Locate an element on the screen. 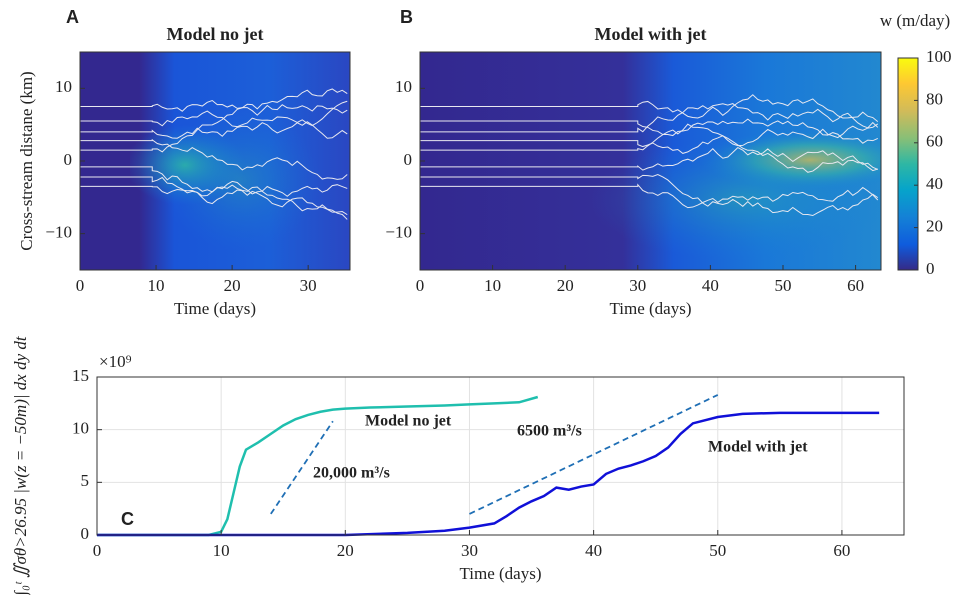 The width and height of the screenshot is (967, 595). y-tick-label: 15 is located at coordinates (80, 375).